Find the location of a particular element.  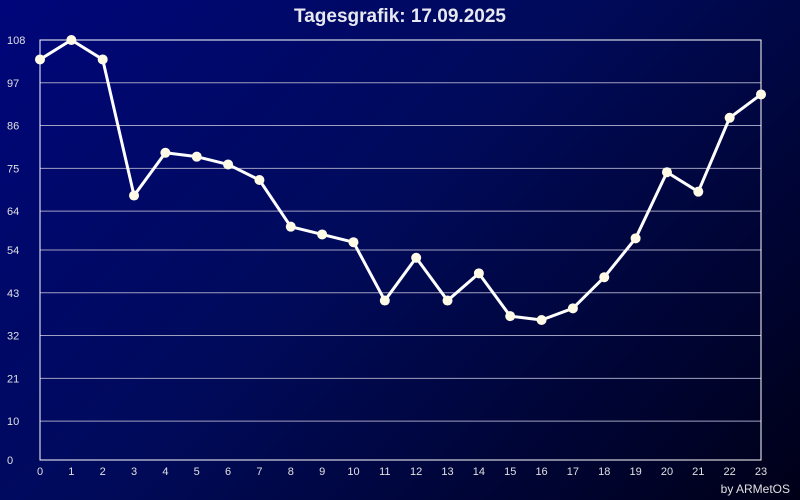

y-tick-label: 86 is located at coordinates (13, 127).